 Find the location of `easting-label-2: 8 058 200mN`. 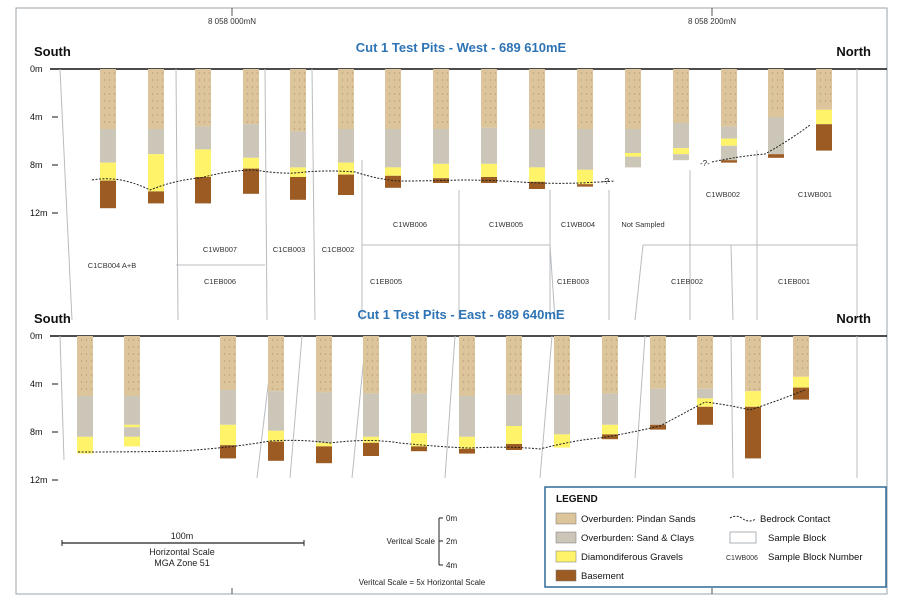

easting-label-2: 8 058 200mN is located at coordinates (712, 21).